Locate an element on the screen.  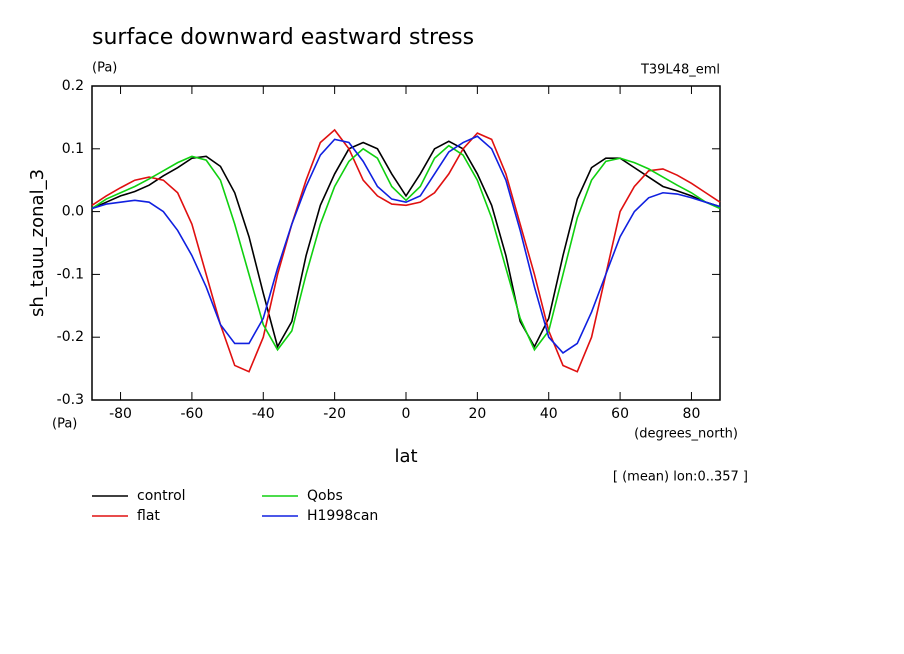
y-tick-label: -0.2 is located at coordinates (70, 337).